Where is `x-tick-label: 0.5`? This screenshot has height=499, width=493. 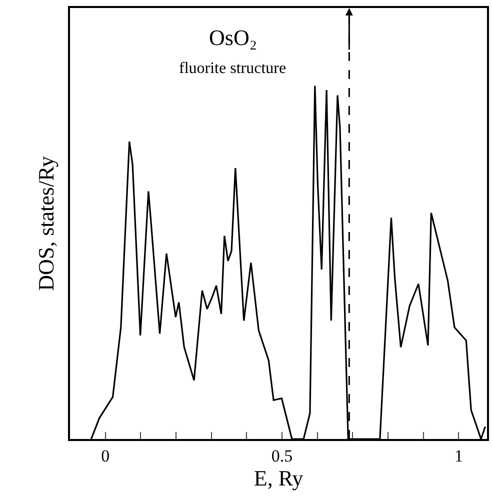
x-tick-label: 0.5 is located at coordinates (282, 456).